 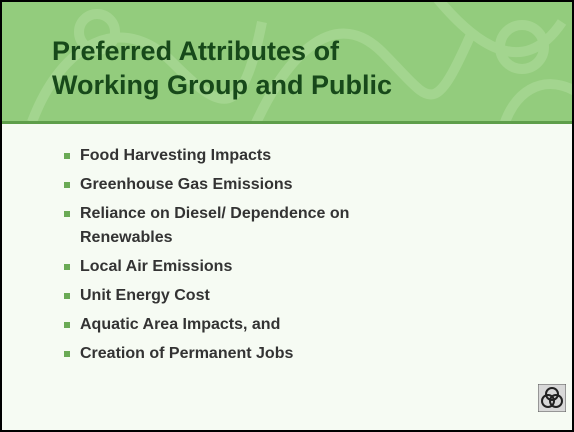 I want to click on logo, so click(x=552, y=398).